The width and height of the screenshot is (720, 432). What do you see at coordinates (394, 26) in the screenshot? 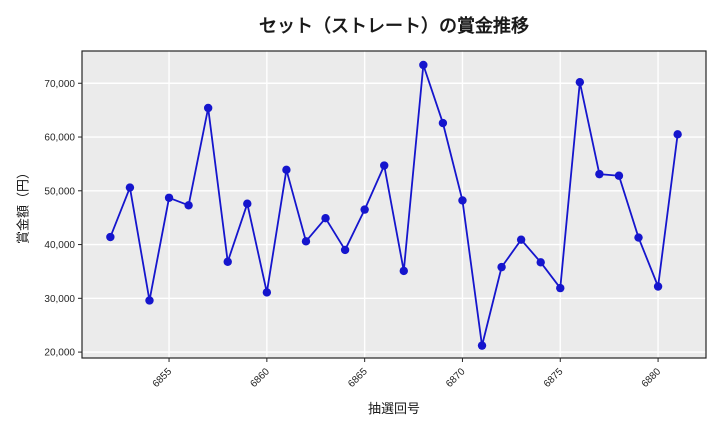
I see `chart-title: セット（ストレート）の賞金推移` at bounding box center [394, 26].